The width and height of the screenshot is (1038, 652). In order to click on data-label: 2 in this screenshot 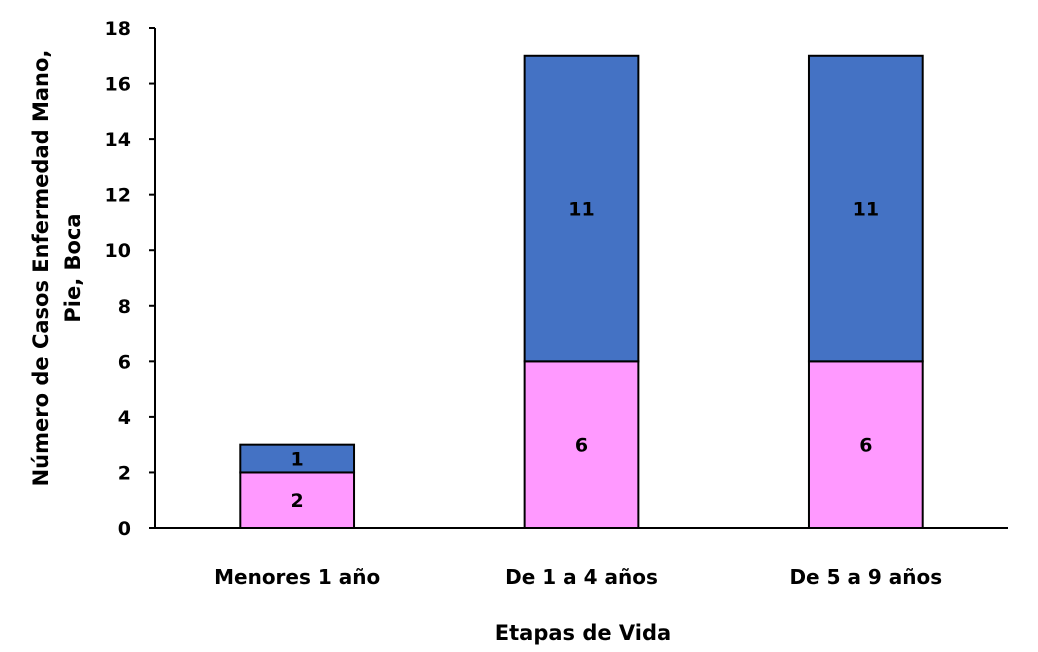, I will do `click(297, 501)`.